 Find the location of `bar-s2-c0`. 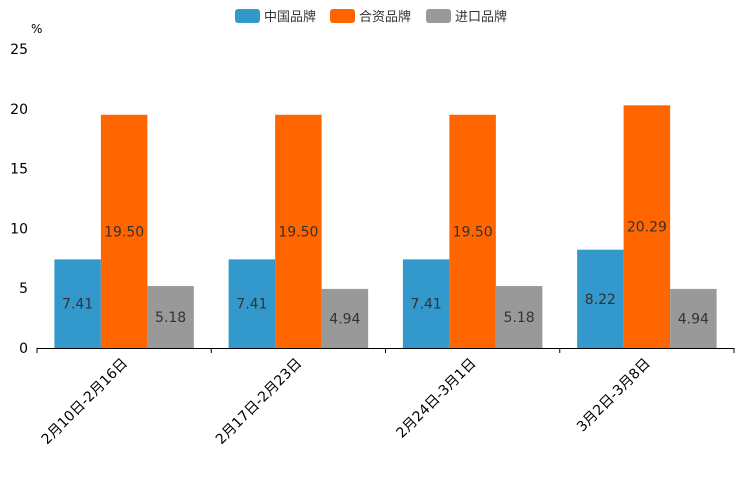

bar-s2-c0 is located at coordinates (170, 317).